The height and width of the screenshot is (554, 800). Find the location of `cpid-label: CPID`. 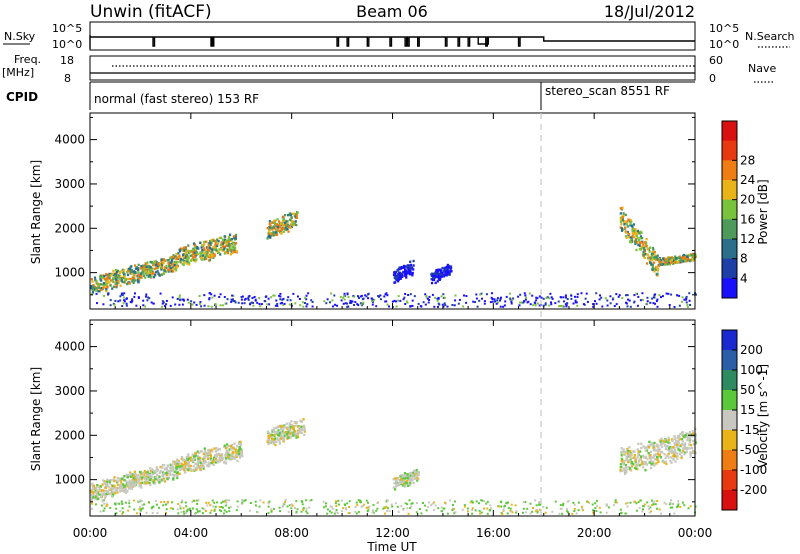

cpid-label: CPID is located at coordinates (22, 97).